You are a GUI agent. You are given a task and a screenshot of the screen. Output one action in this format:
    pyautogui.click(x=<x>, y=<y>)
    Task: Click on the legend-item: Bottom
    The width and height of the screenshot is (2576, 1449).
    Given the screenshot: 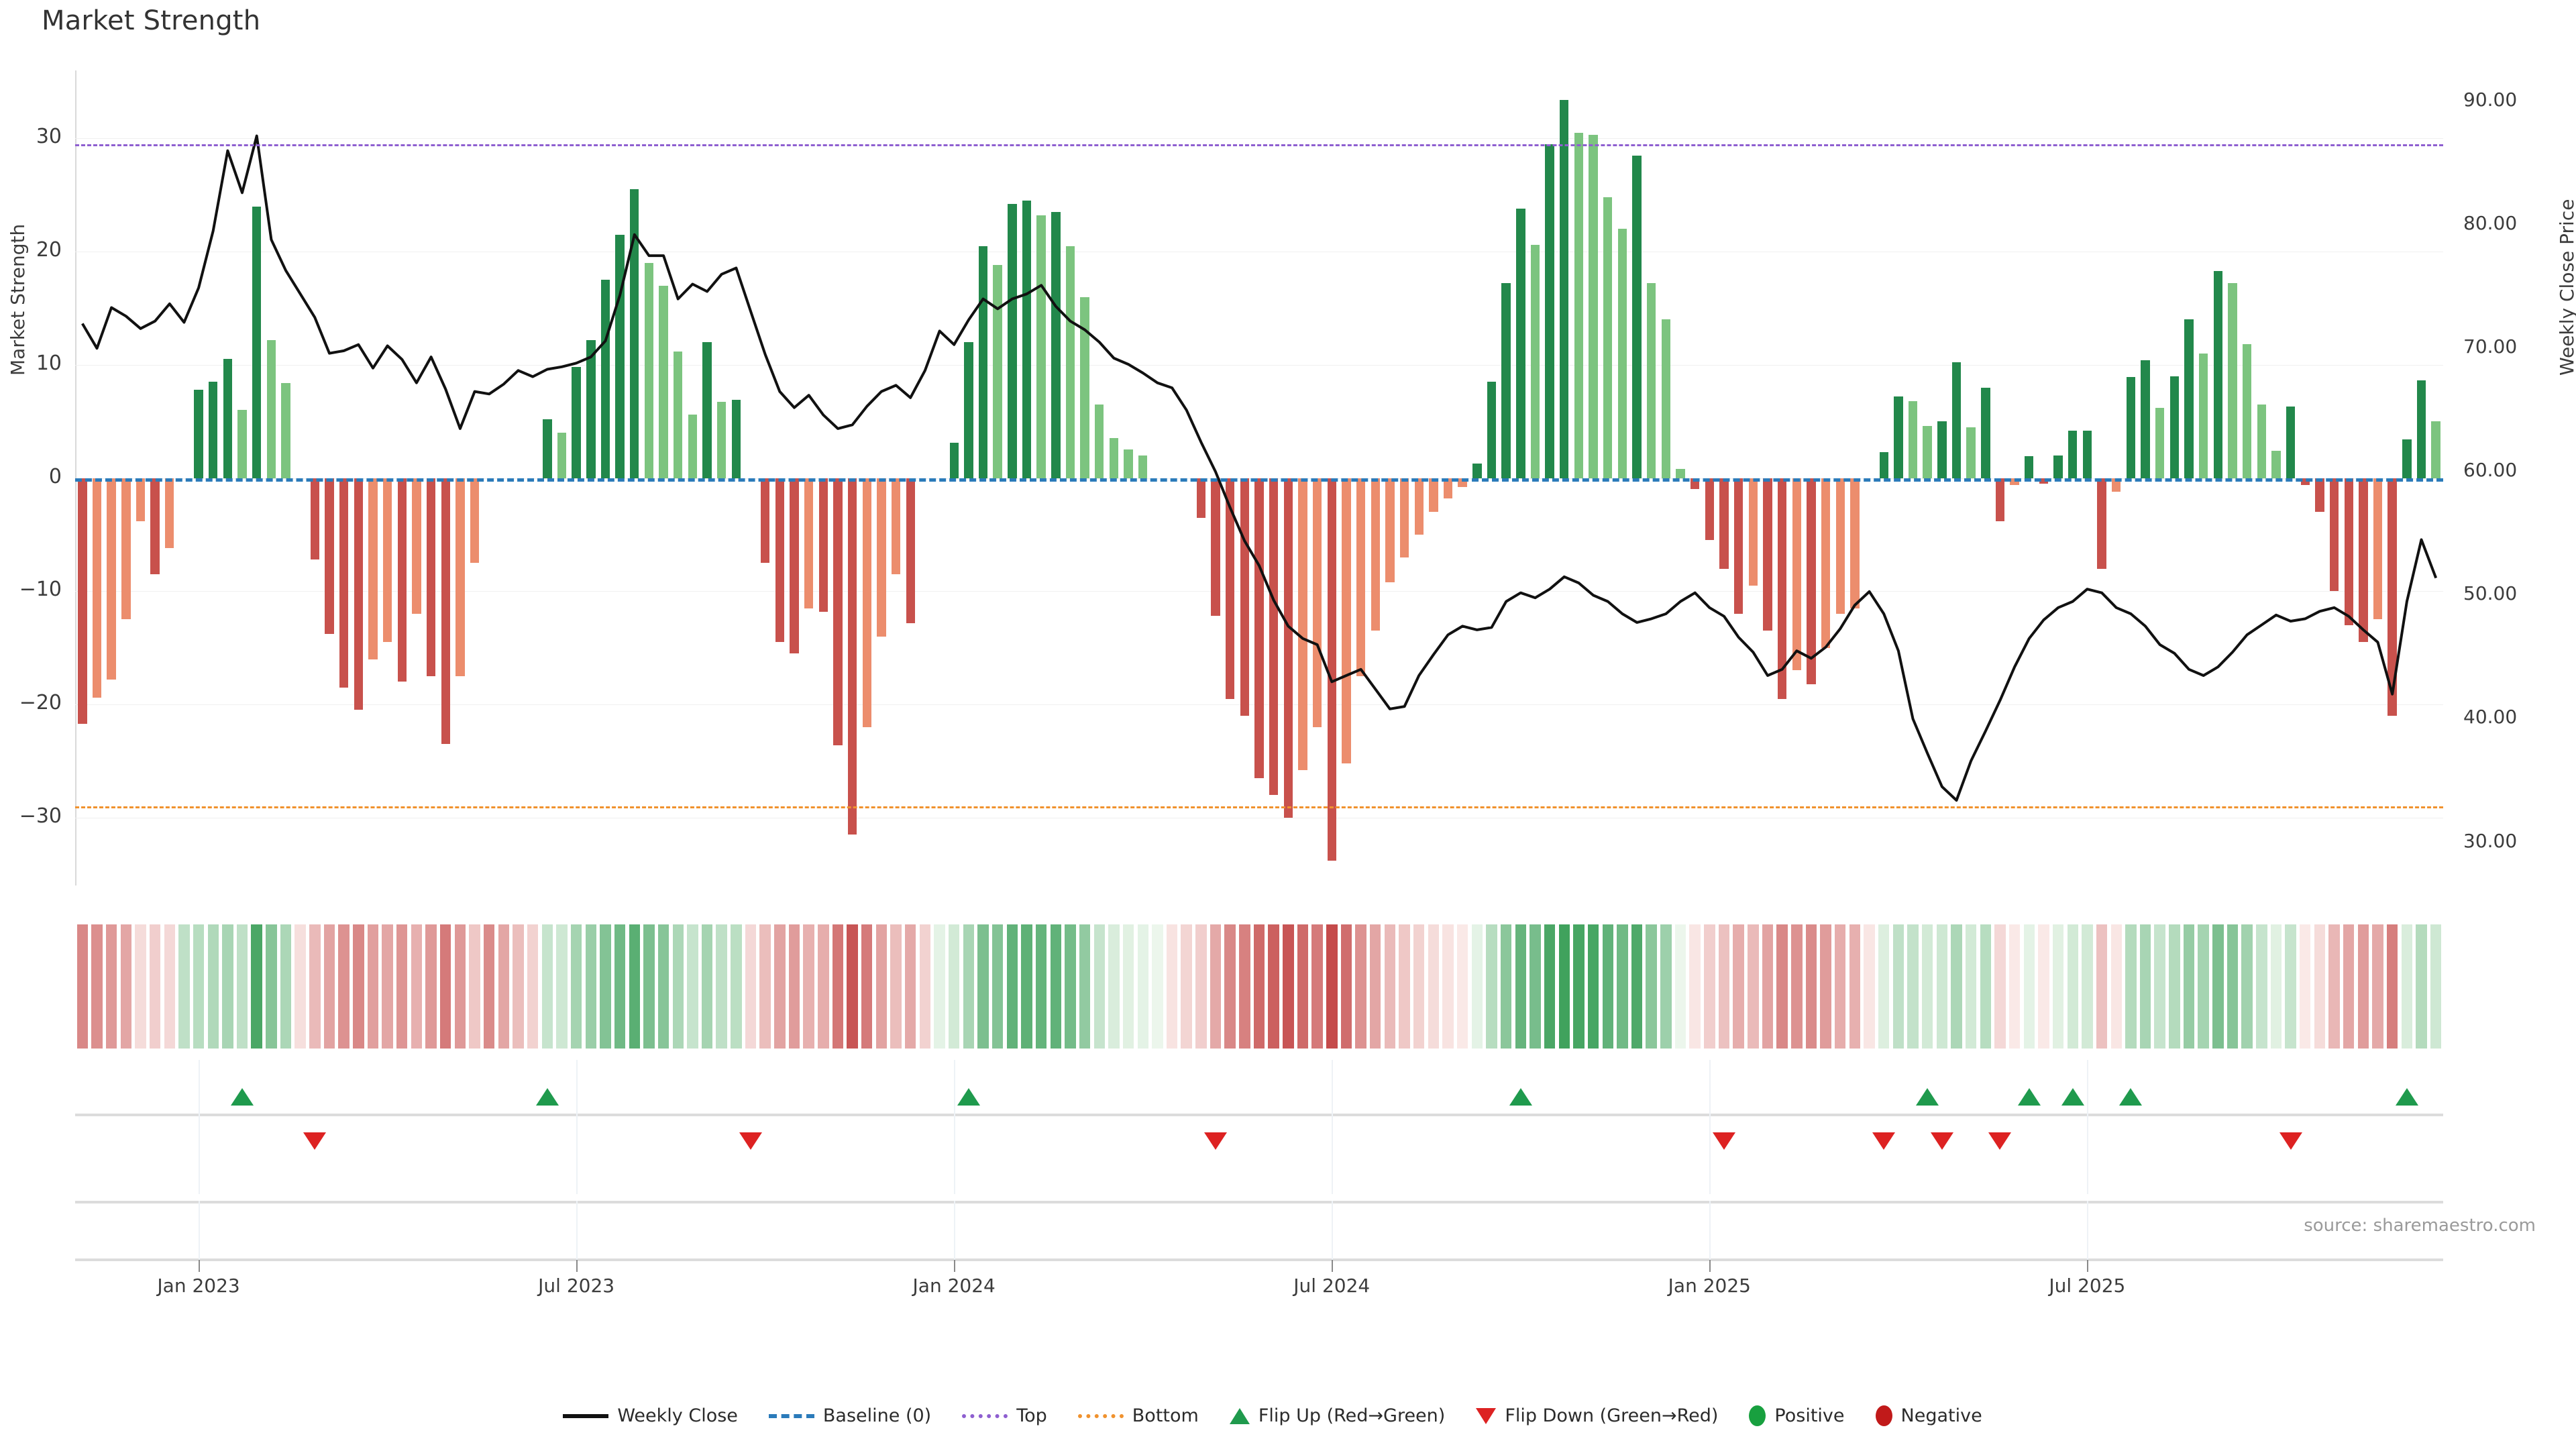 What is the action you would take?
    pyautogui.click(x=1138, y=1415)
    